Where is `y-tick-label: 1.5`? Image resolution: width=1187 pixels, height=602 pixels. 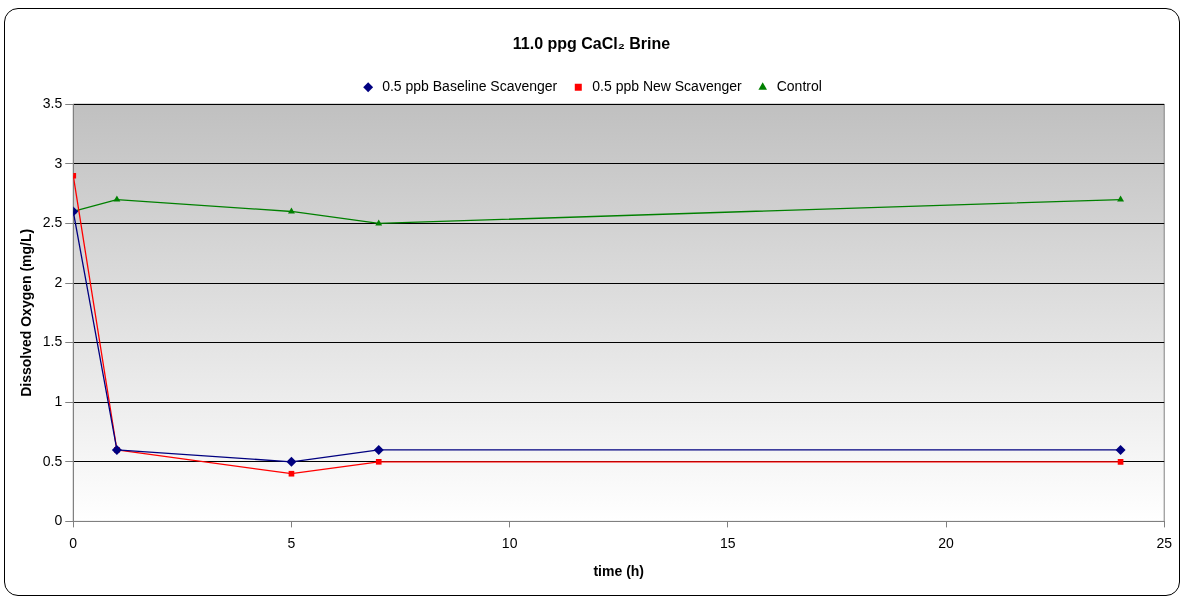
y-tick-label: 1.5 is located at coordinates (52, 341).